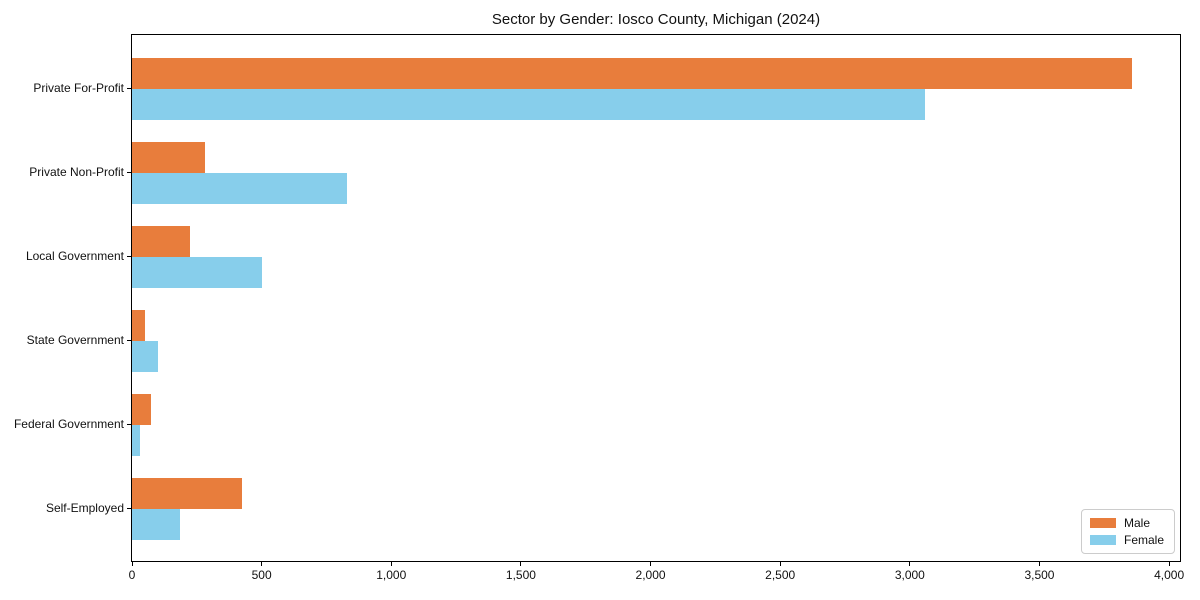 The width and height of the screenshot is (1200, 600). I want to click on y-tick-label: State Government, so click(75, 339).